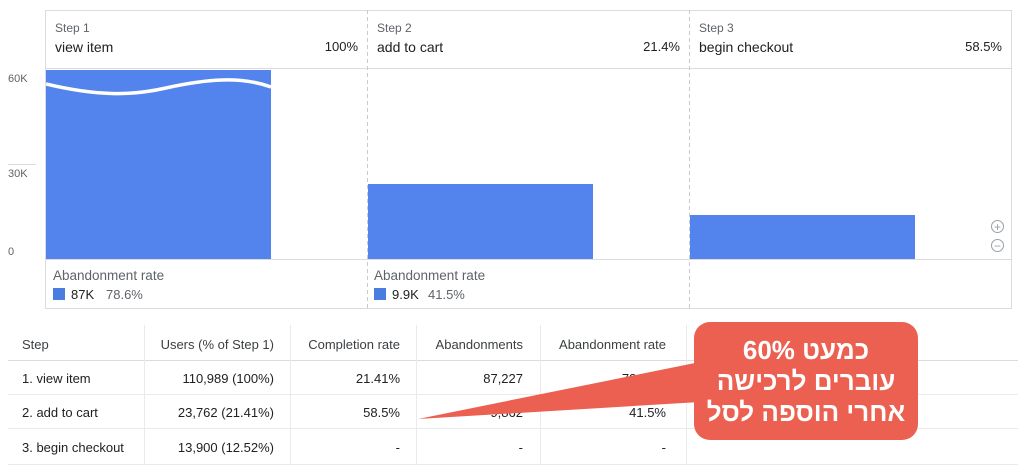 The width and height of the screenshot is (1024, 473). What do you see at coordinates (341, 46) in the screenshot?
I see `step-percent: 100%` at bounding box center [341, 46].